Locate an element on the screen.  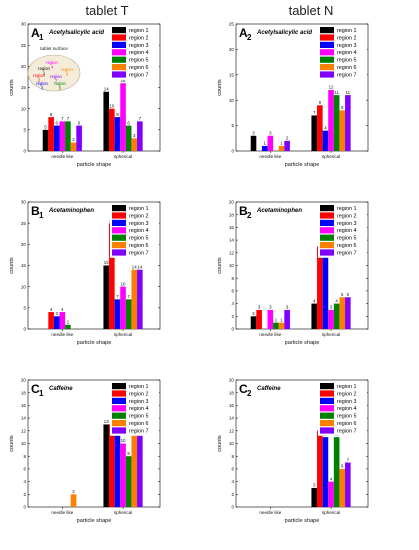
y-axis-label: counts is located at coordinates (220, 87).